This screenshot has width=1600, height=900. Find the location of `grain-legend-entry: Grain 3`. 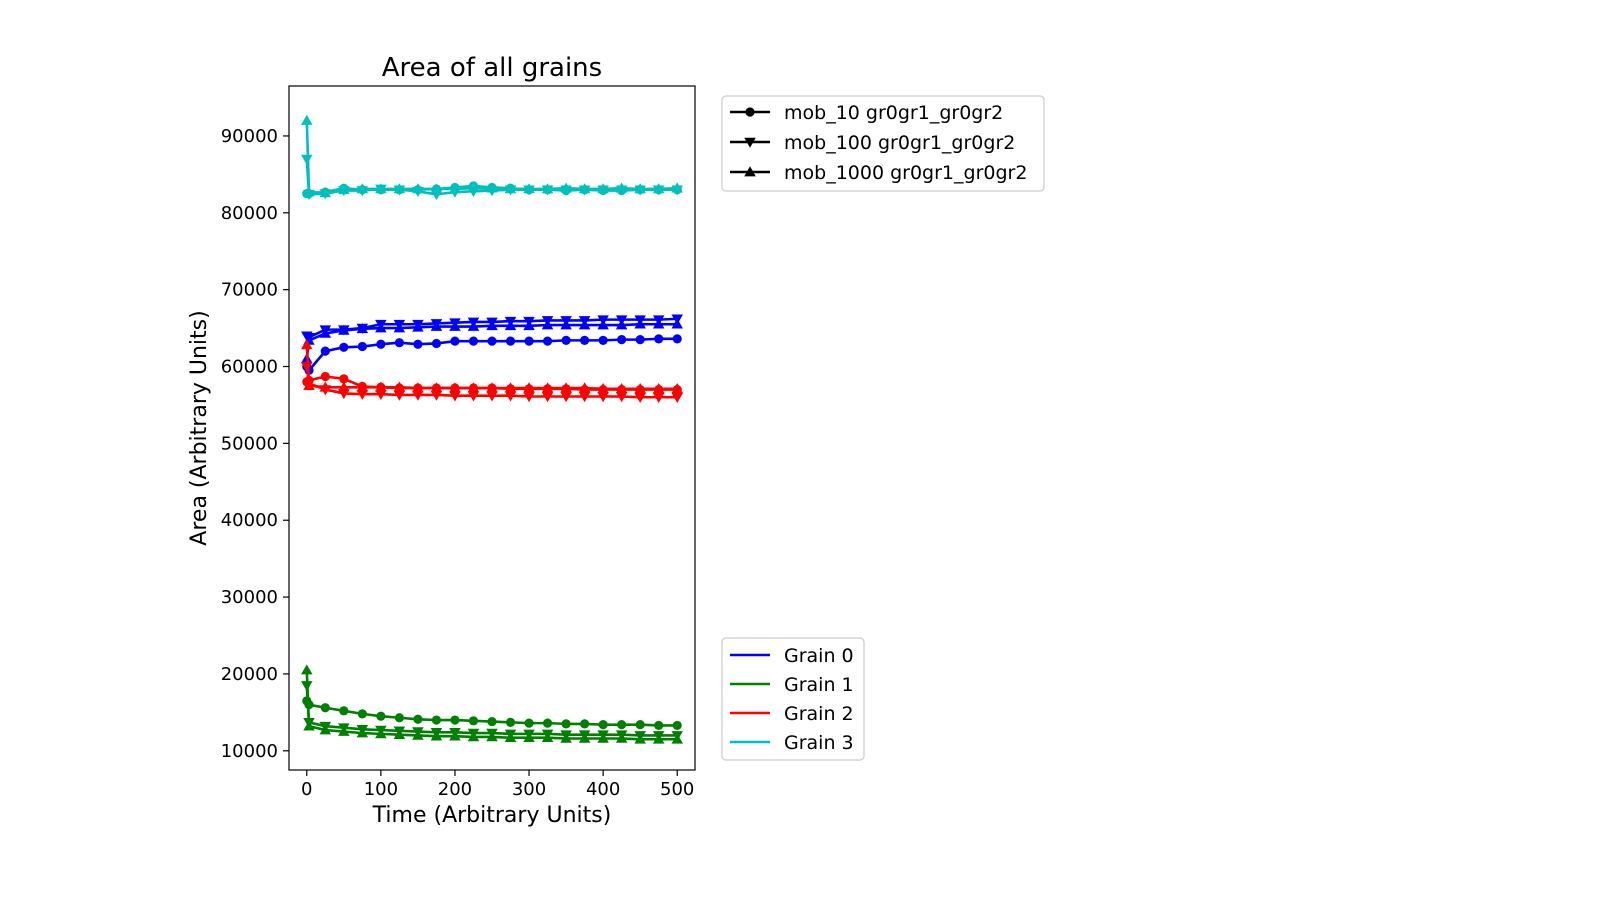

grain-legend-entry: Grain 3 is located at coordinates (792, 743).